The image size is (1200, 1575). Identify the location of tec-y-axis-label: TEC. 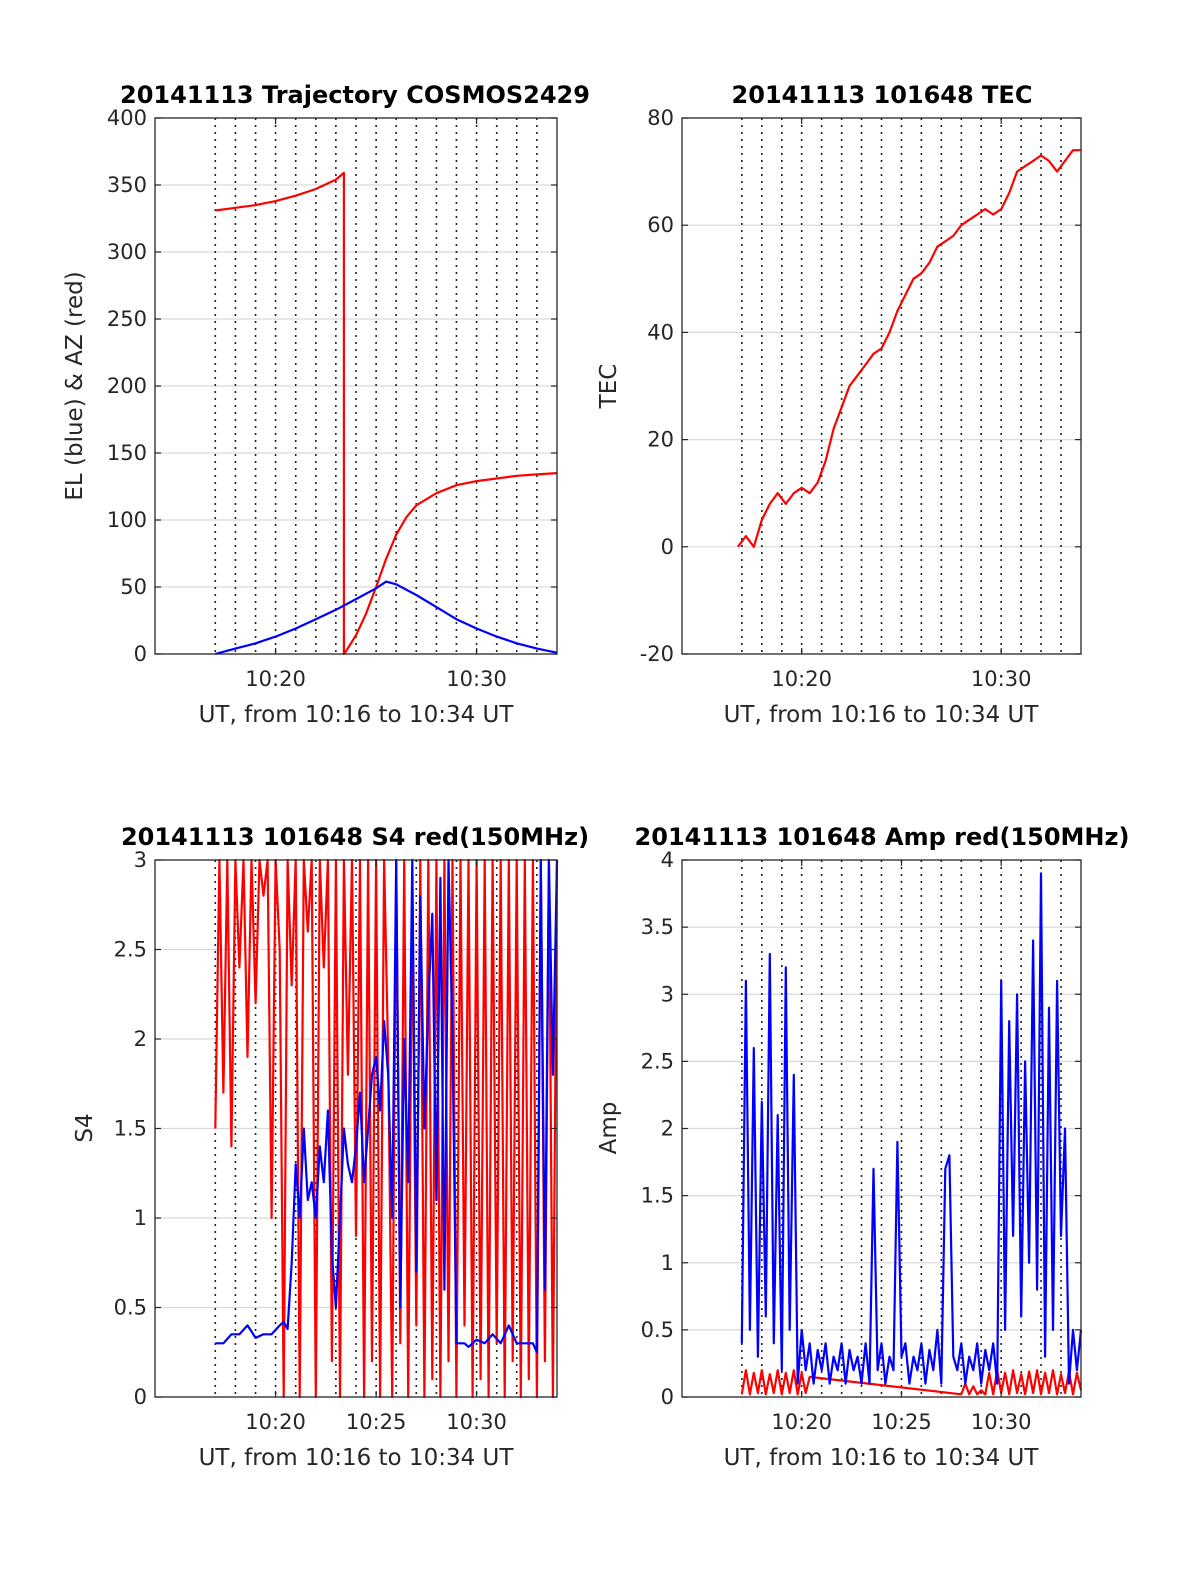
(609, 387).